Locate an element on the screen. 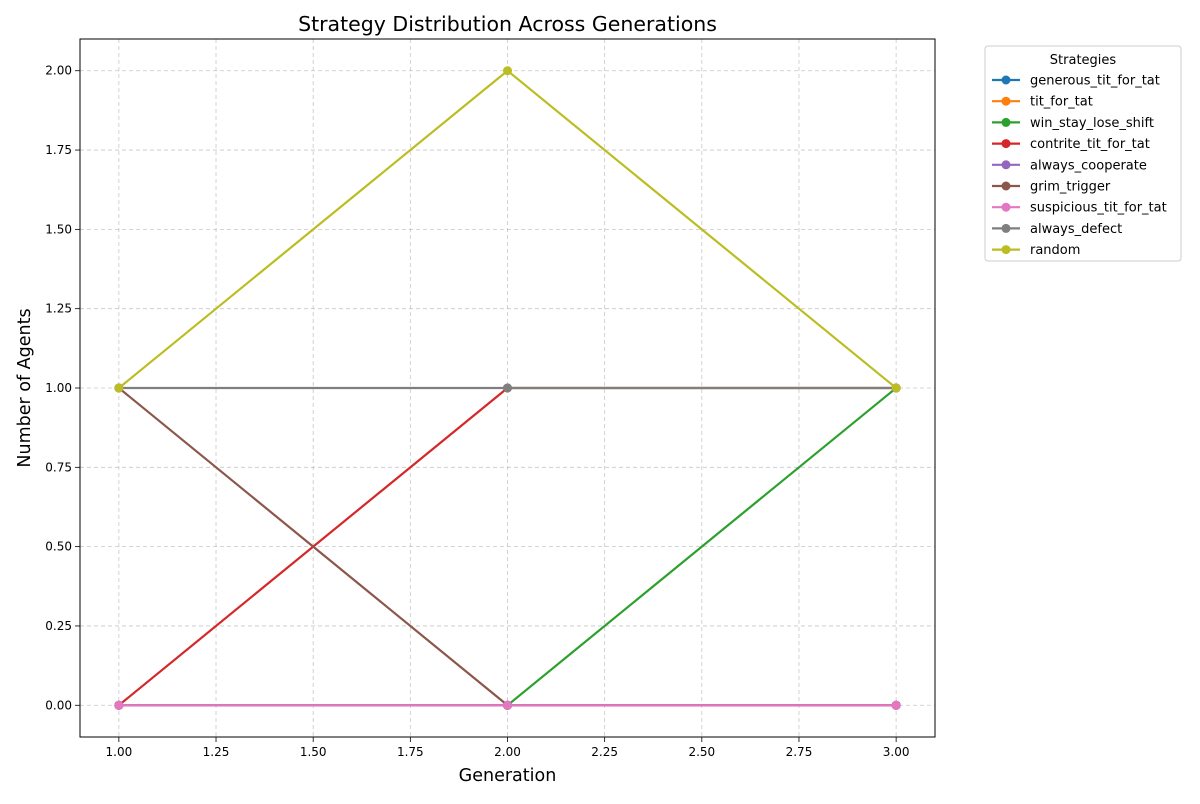 Image resolution: width=1200 pixels, height=804 pixels. y-tick-label: 0.75 is located at coordinates (58, 467).